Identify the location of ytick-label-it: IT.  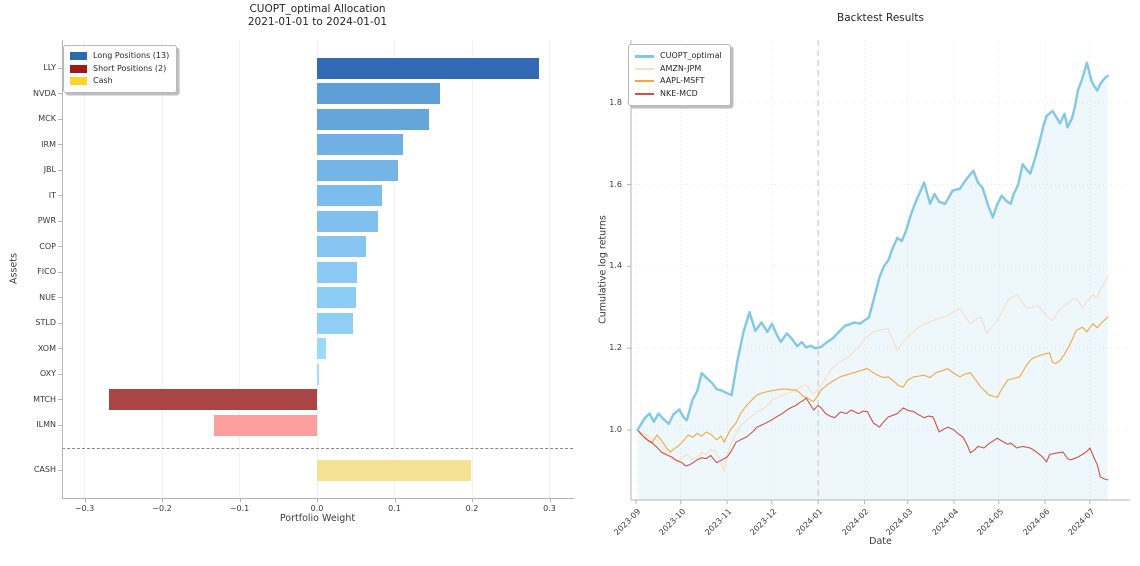
(52, 195).